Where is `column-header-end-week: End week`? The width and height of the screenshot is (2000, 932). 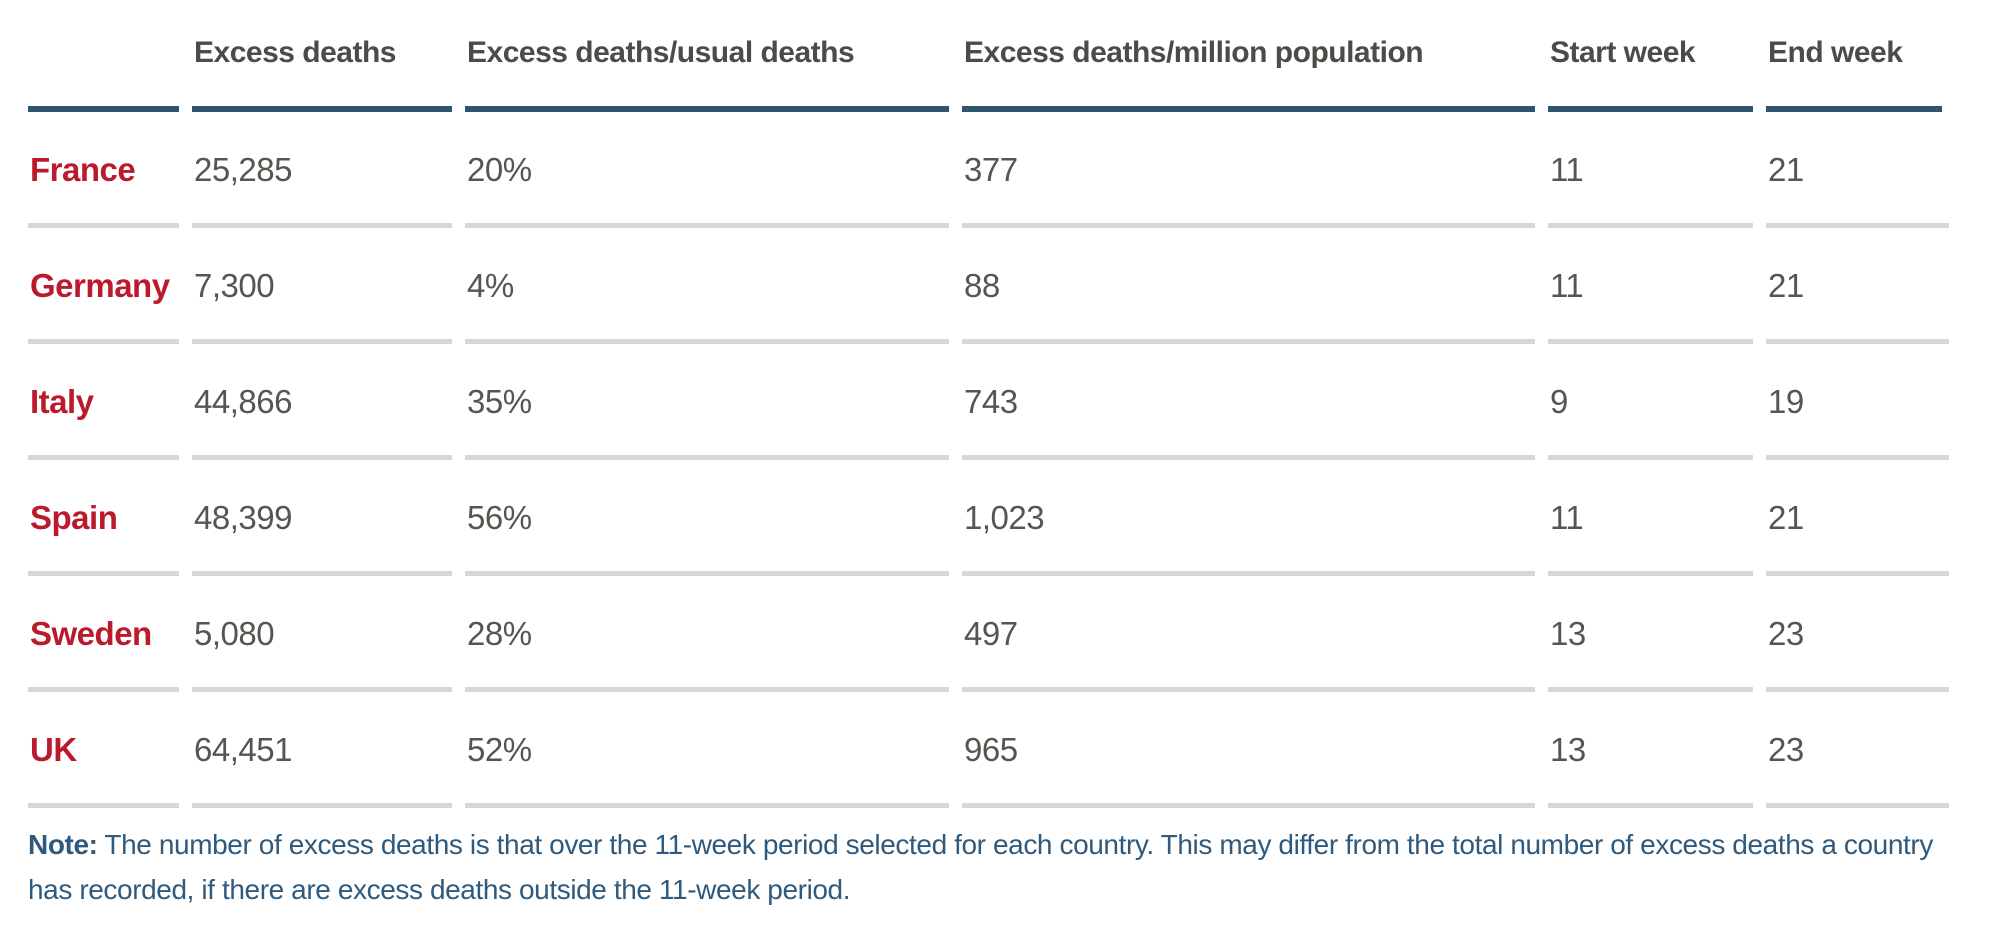
column-header-end-week: End week is located at coordinates (1857, 56).